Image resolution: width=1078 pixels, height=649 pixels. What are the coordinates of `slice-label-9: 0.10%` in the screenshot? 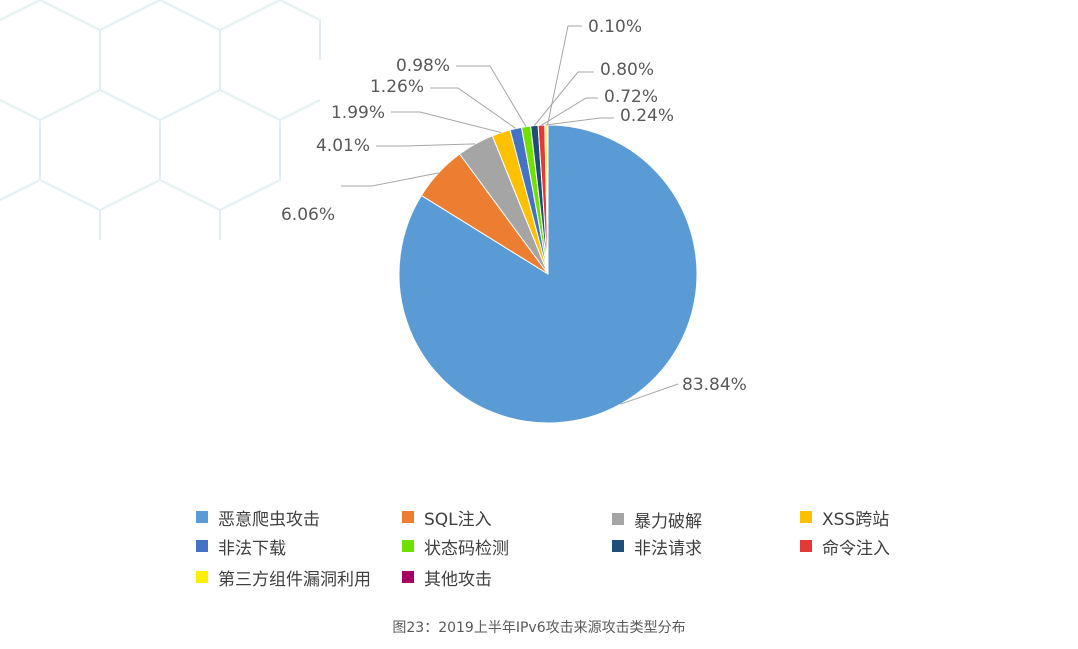 It's located at (615, 27).